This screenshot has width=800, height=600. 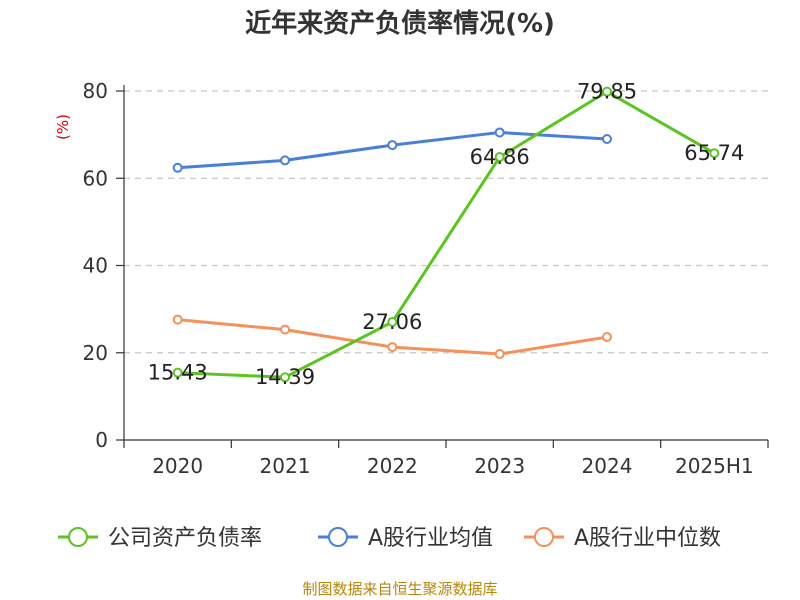 I want to click on data-label: 64.86, so click(x=500, y=157).